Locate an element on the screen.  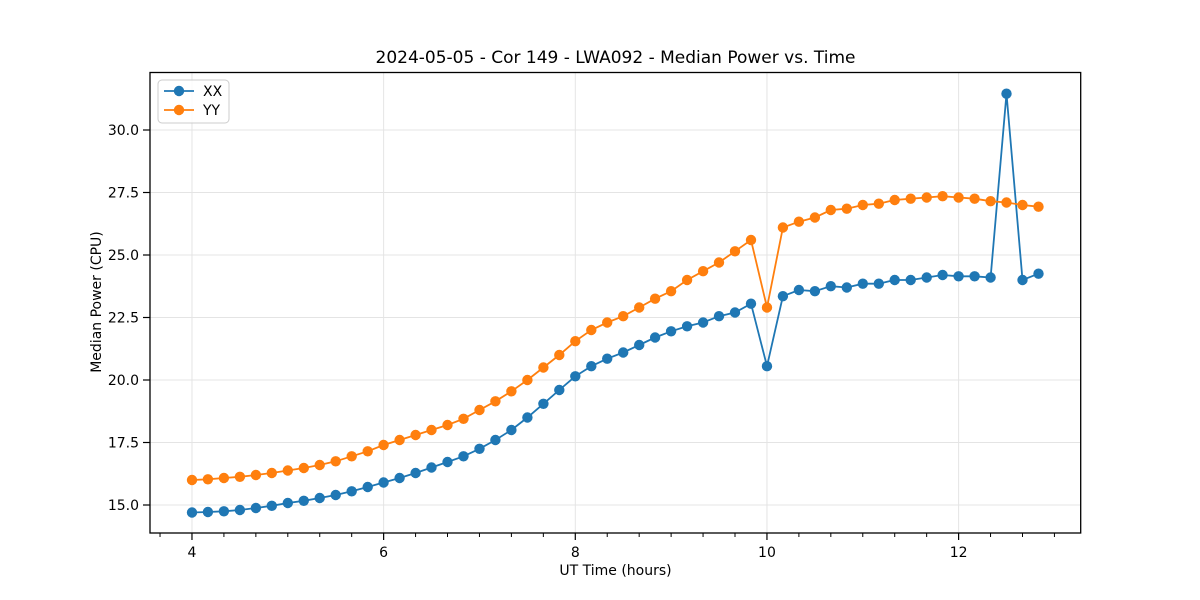
y-tick-label: 25.0 is located at coordinates (123, 256).